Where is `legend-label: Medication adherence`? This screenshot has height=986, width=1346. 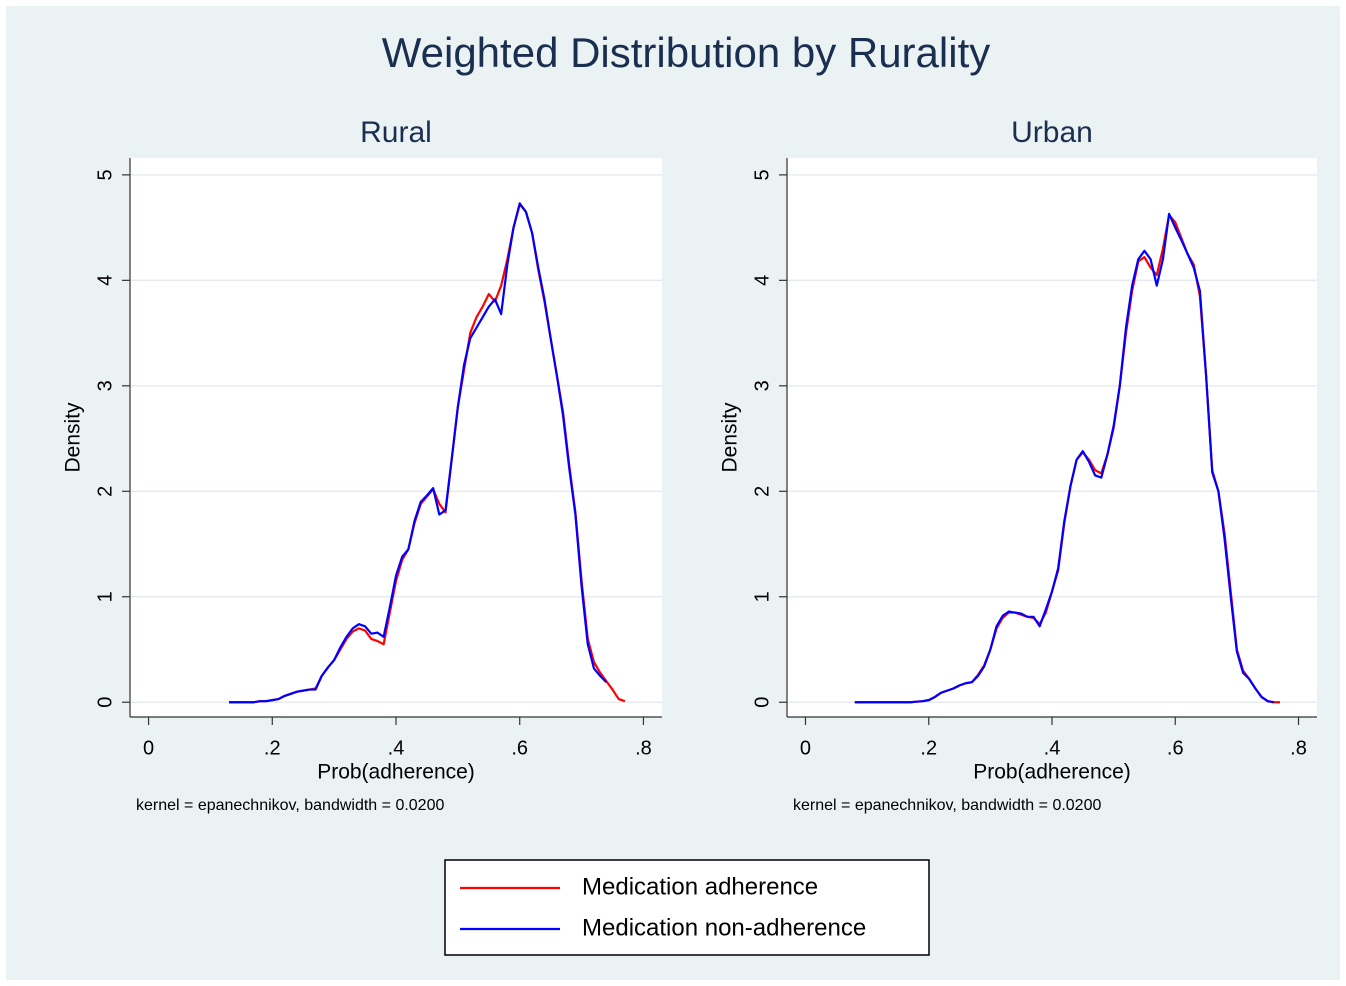 legend-label: Medication adherence is located at coordinates (700, 886).